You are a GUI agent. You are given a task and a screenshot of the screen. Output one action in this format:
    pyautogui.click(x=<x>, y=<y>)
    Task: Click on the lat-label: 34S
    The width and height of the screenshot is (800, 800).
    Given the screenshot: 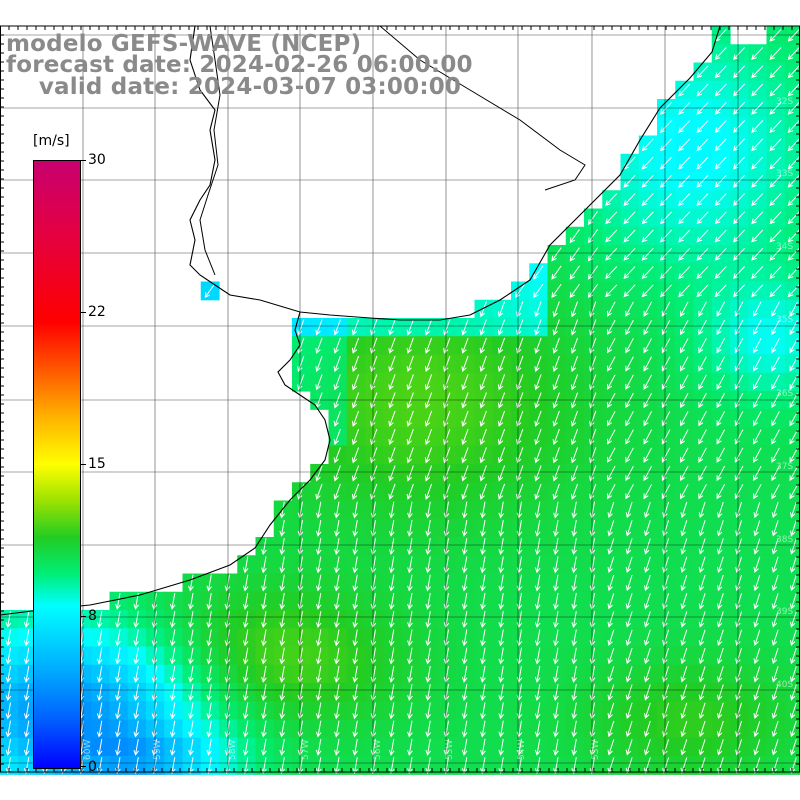 What is the action you would take?
    pyautogui.click(x=784, y=247)
    